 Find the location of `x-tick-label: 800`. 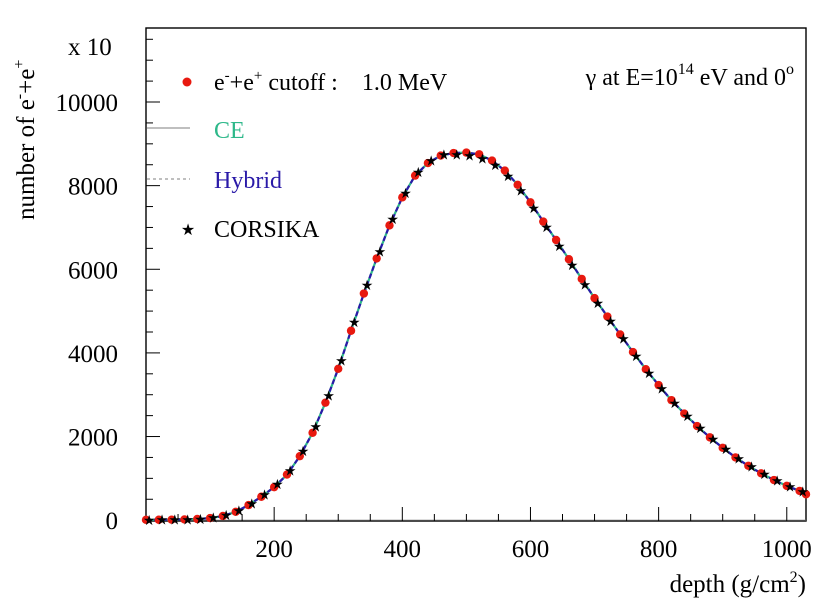

x-tick-label: 800 is located at coordinates (659, 549).